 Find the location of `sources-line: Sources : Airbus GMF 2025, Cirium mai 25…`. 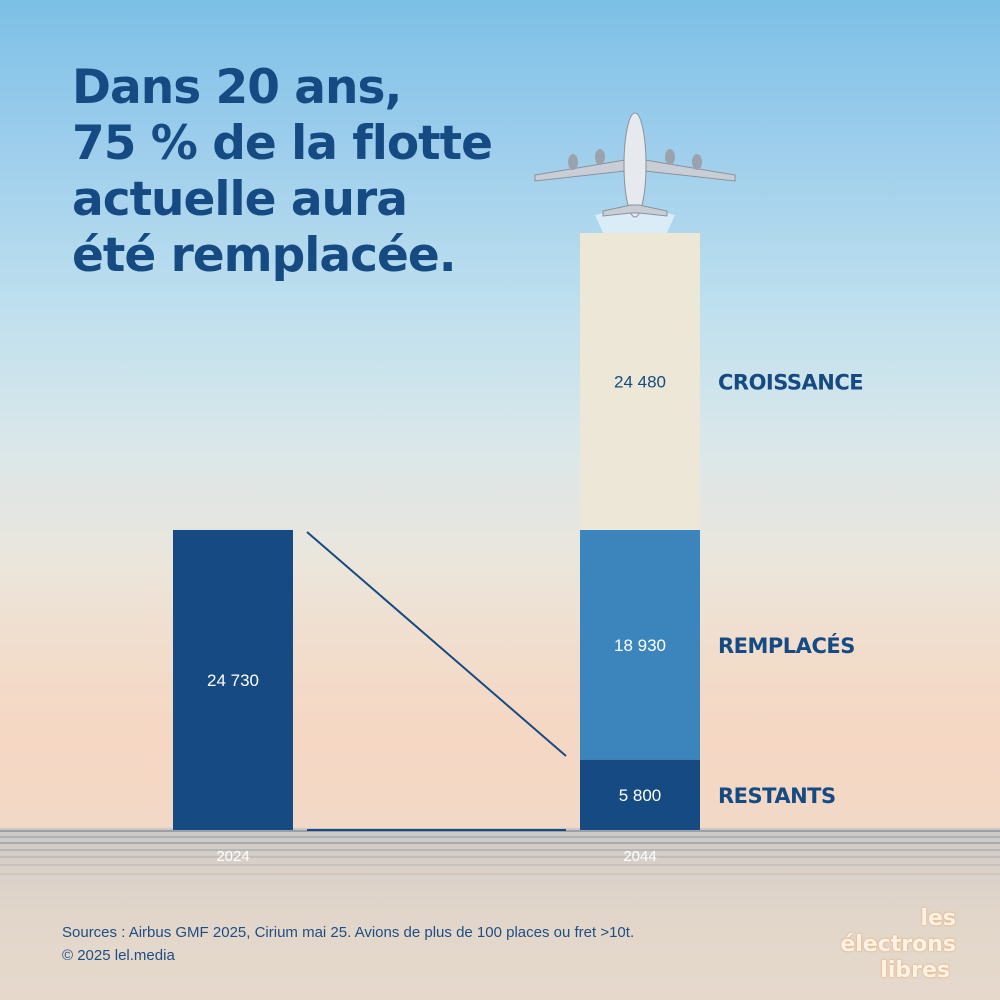

sources-line: Sources : Airbus GMF 2025, Cirium mai 25… is located at coordinates (348, 932).